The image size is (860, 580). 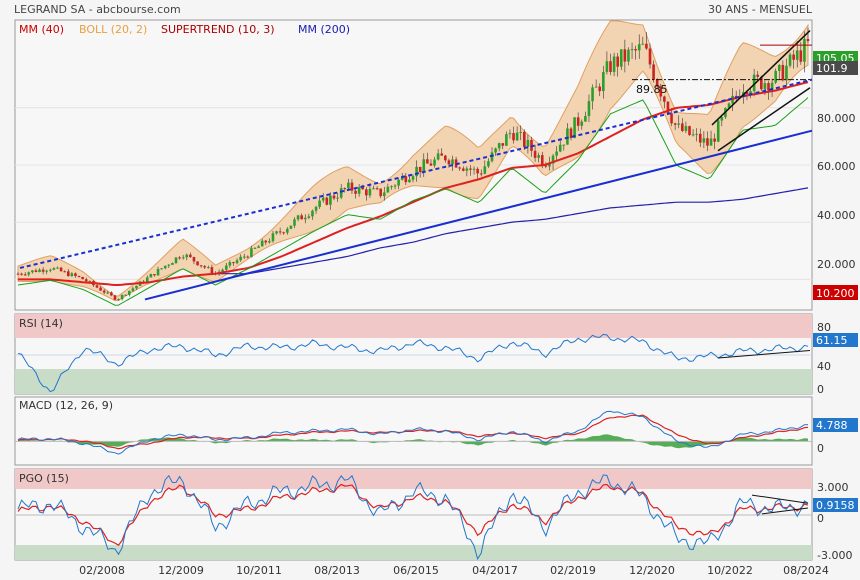 I want to click on x-tick-label: 10/2011, so click(x=259, y=570).